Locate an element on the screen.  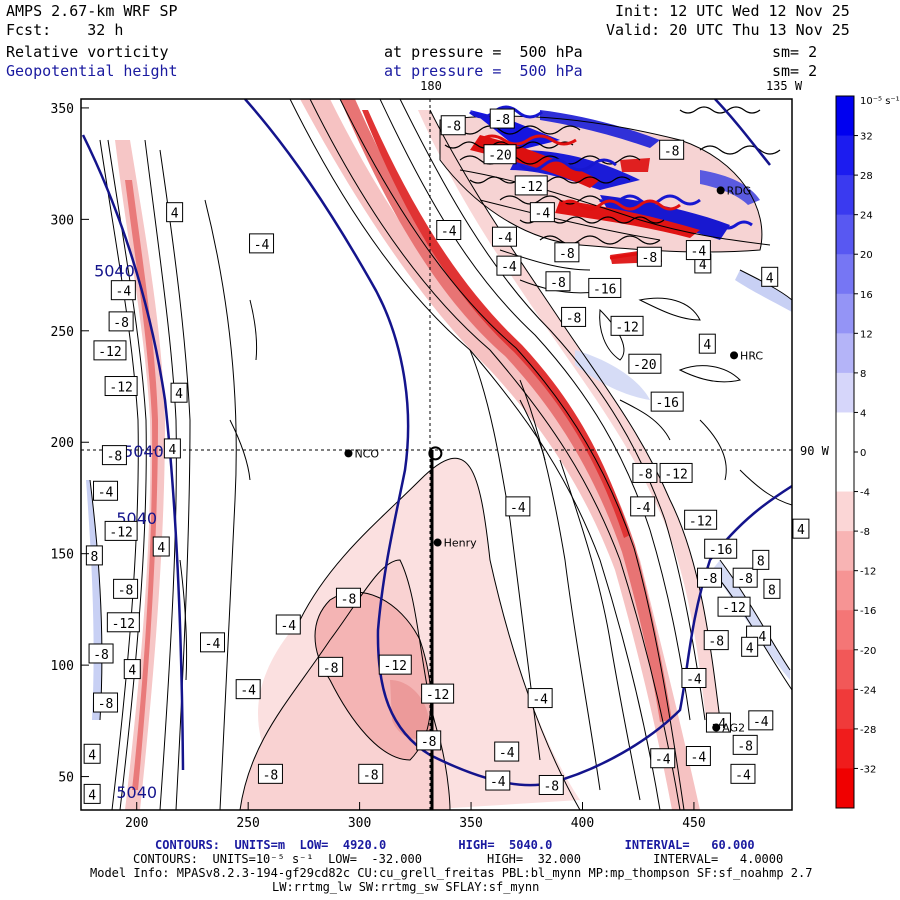
y-tick-label: 350 is located at coordinates (62, 109).